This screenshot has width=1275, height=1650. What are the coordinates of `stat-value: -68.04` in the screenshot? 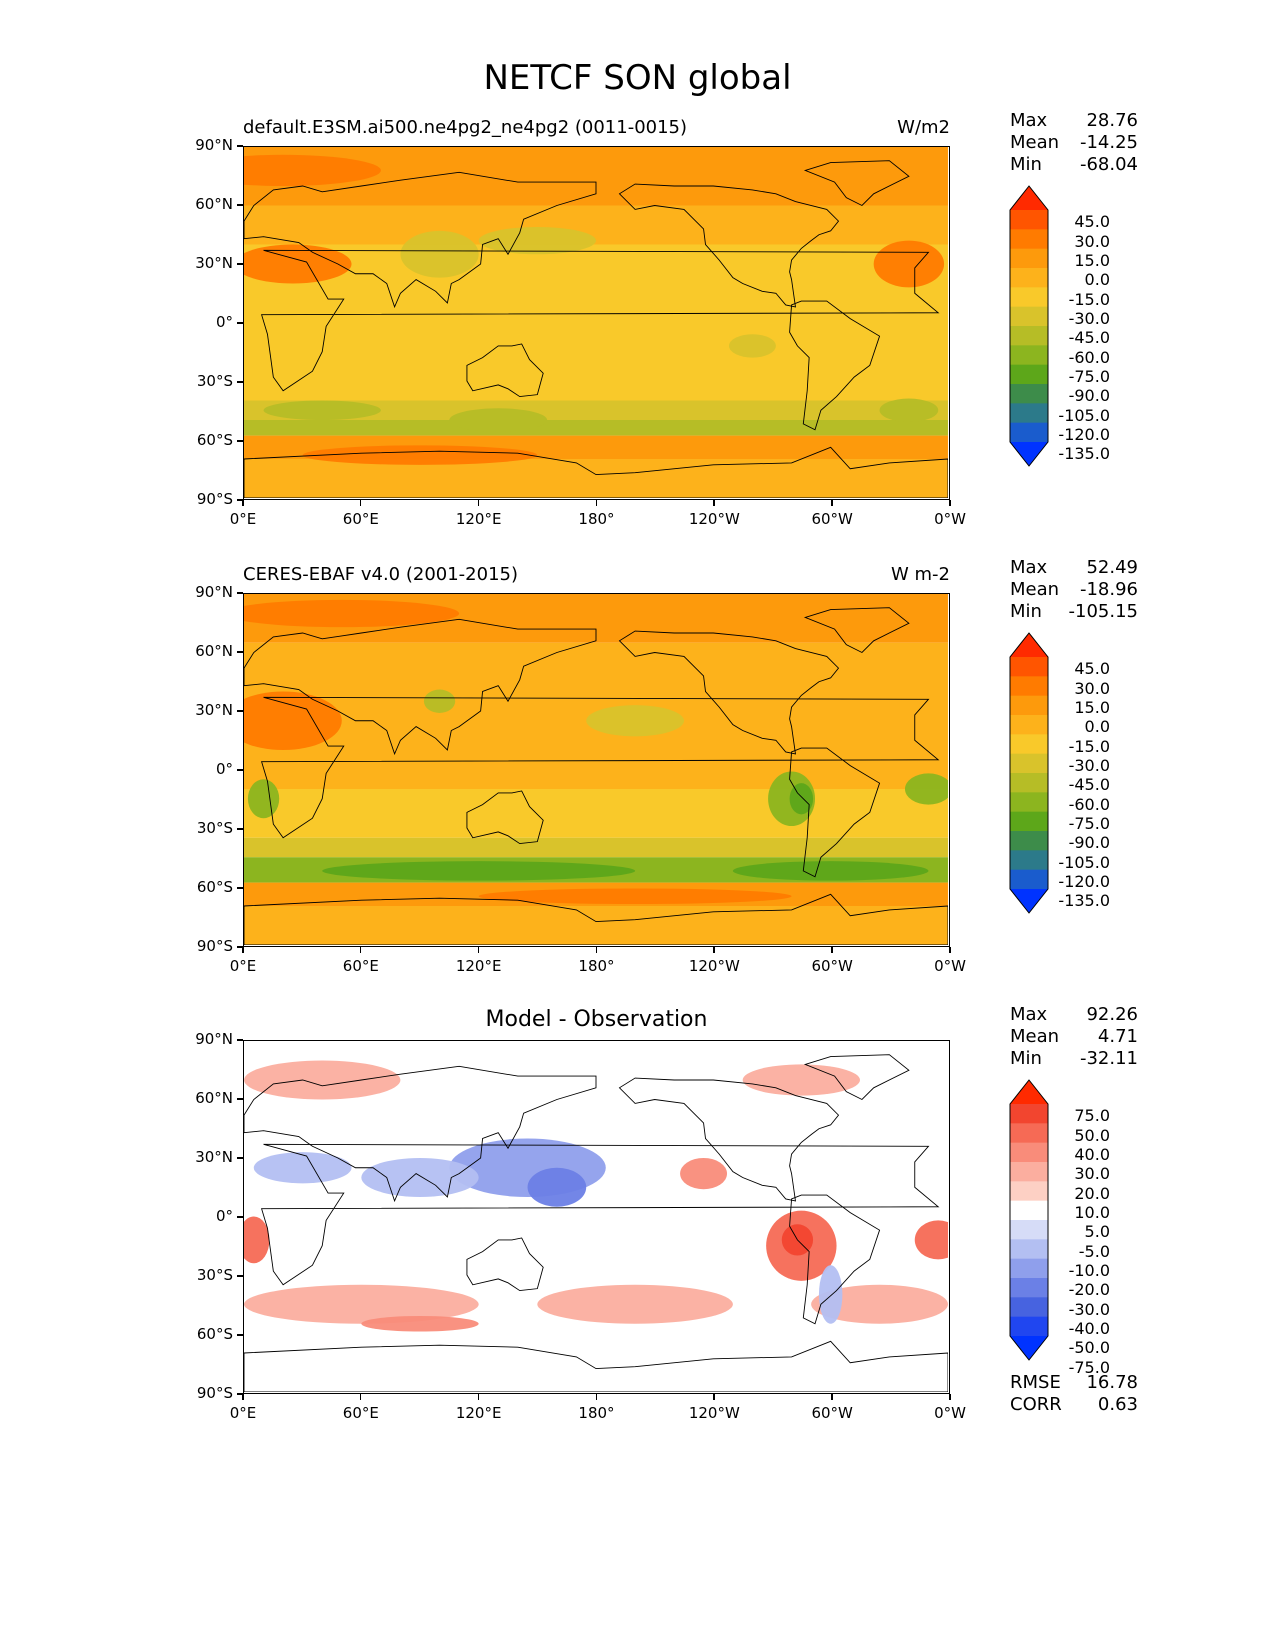 It's located at (1108, 164).